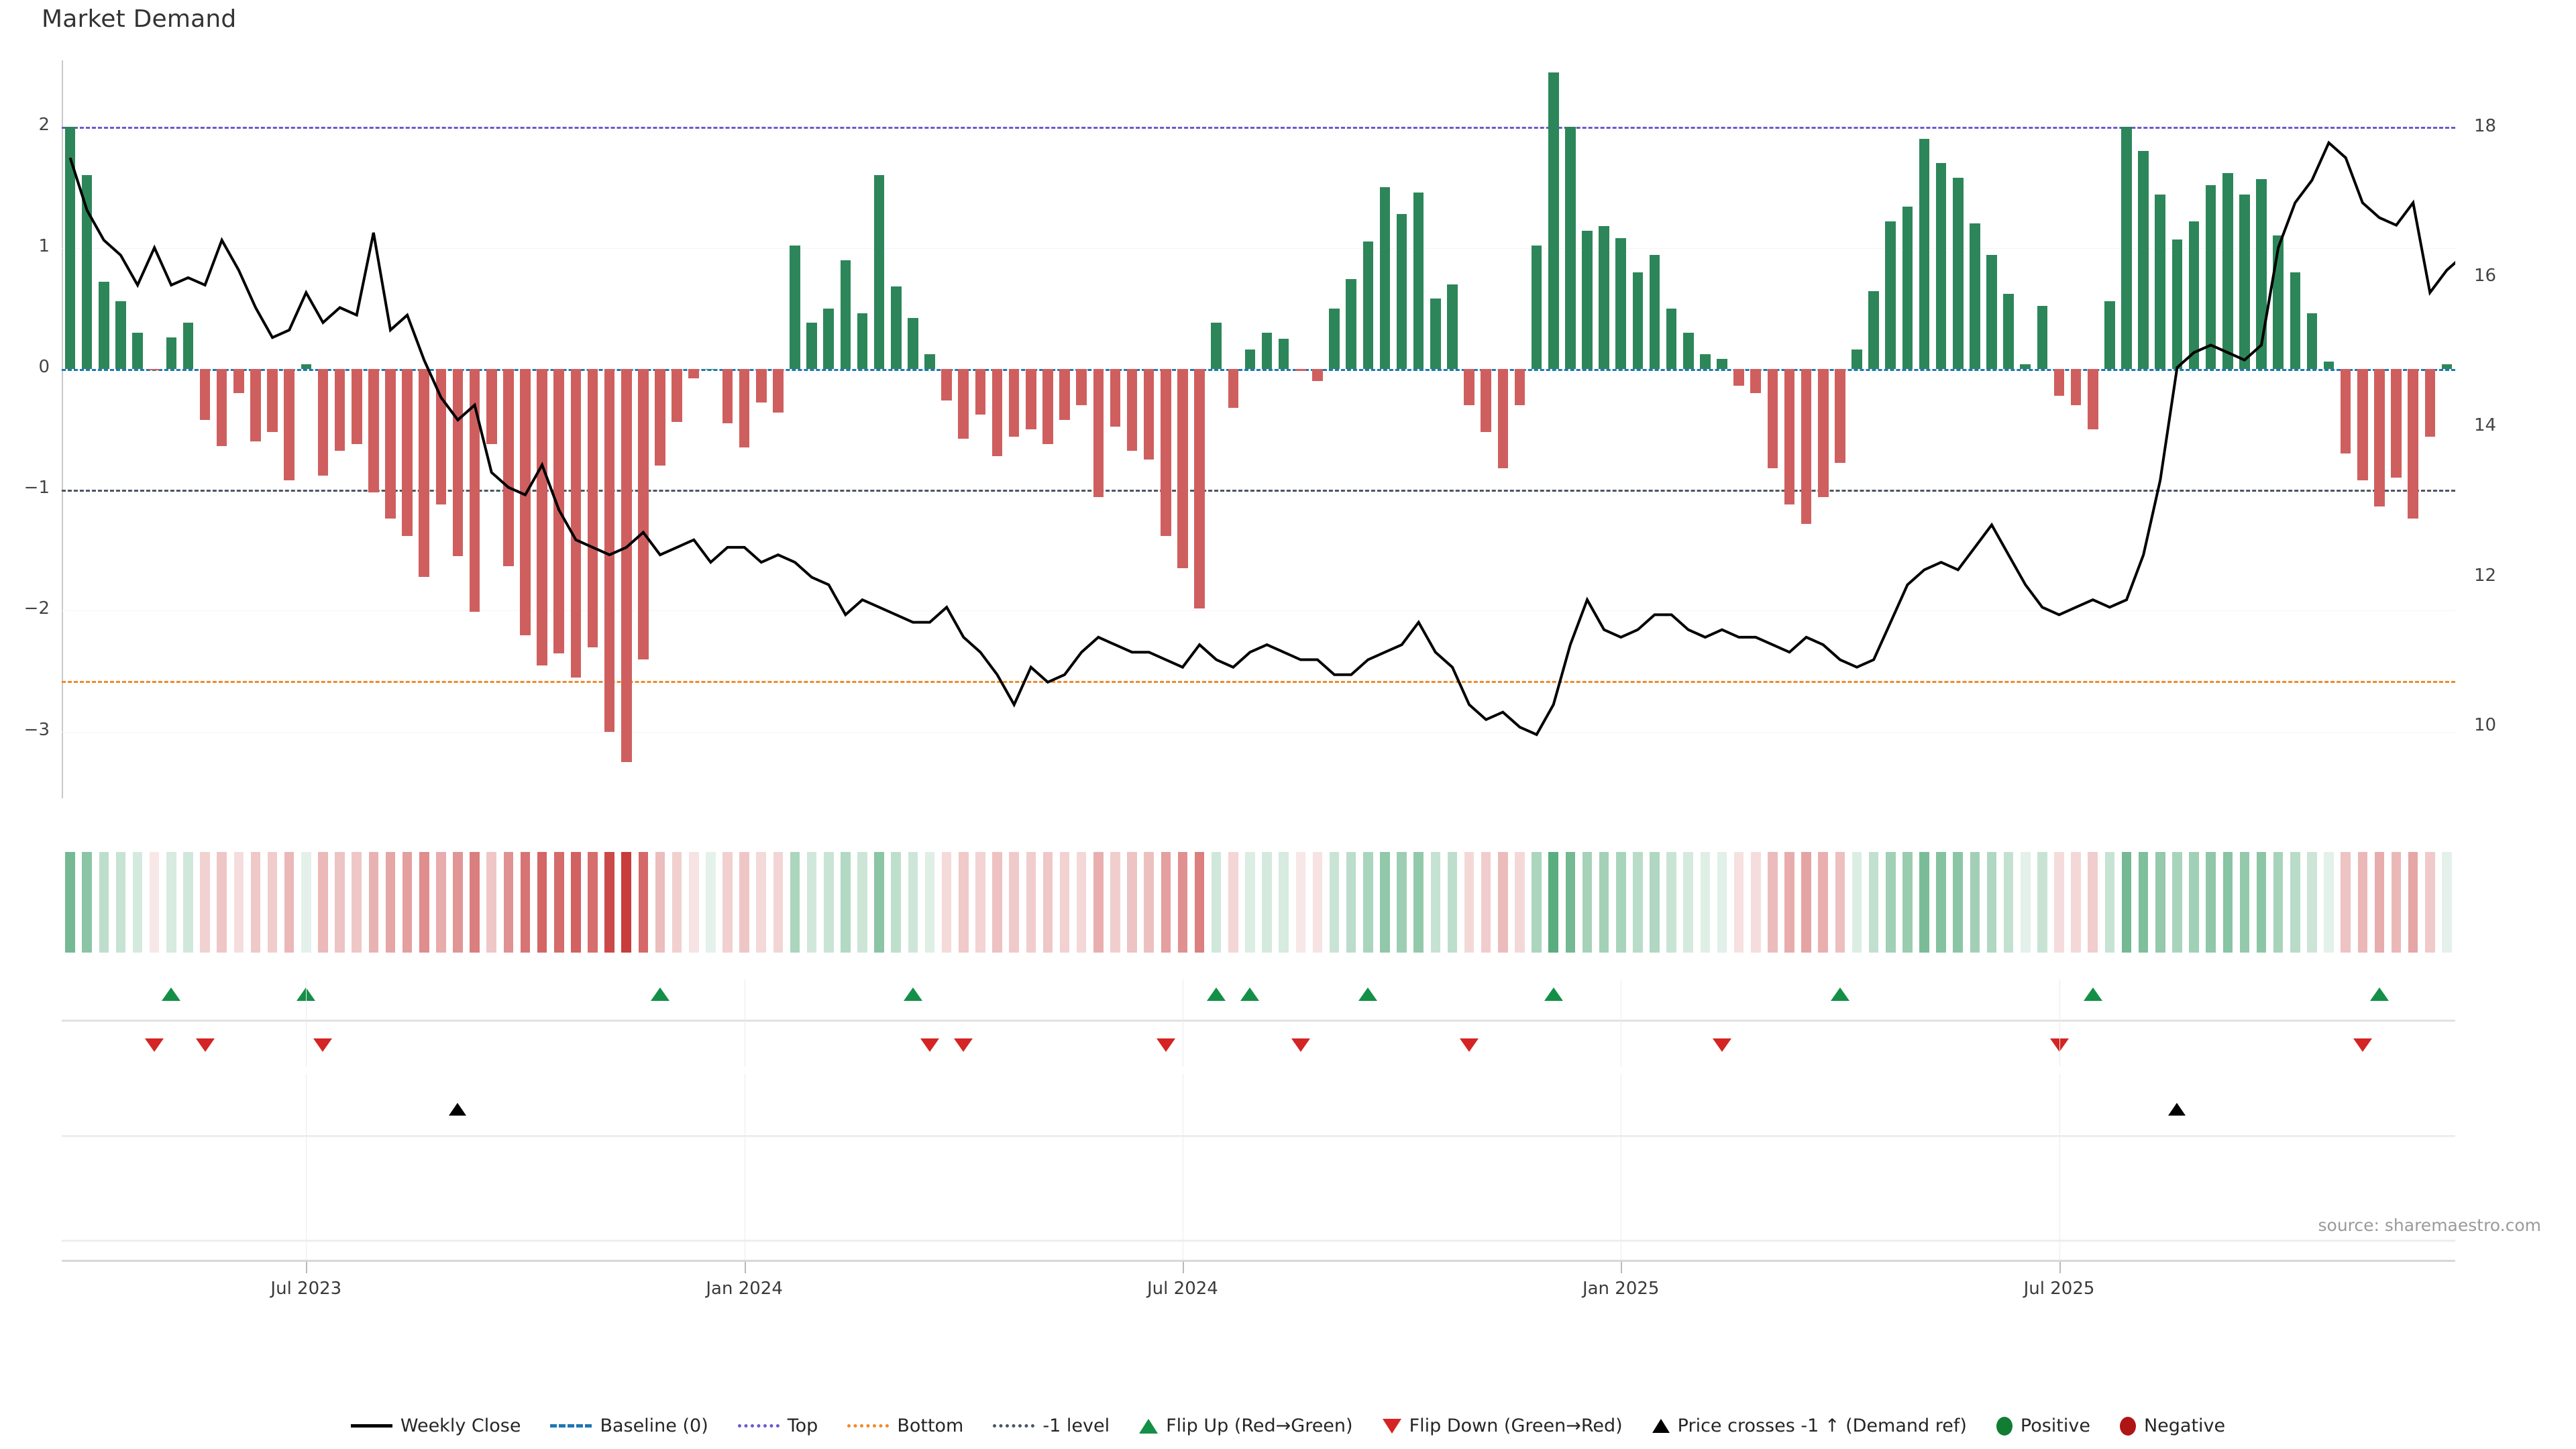  I want to click on legend-item: Flip Down (Green→Red), so click(1502, 1425).